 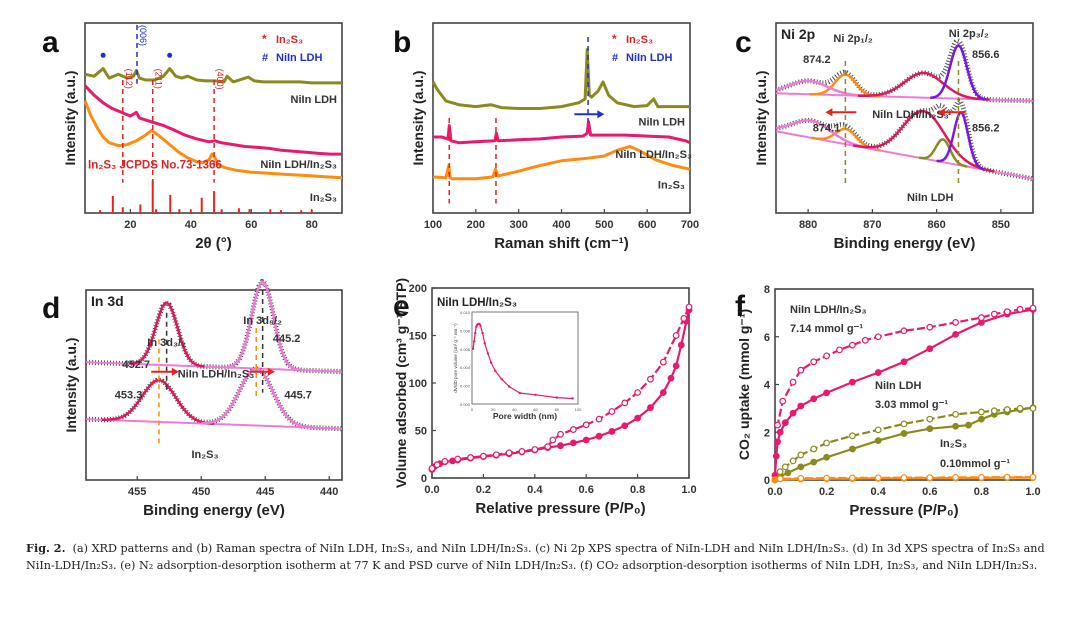 What do you see at coordinates (662, 123) in the screenshot?
I see `series-label: NiIn LDH` at bounding box center [662, 123].